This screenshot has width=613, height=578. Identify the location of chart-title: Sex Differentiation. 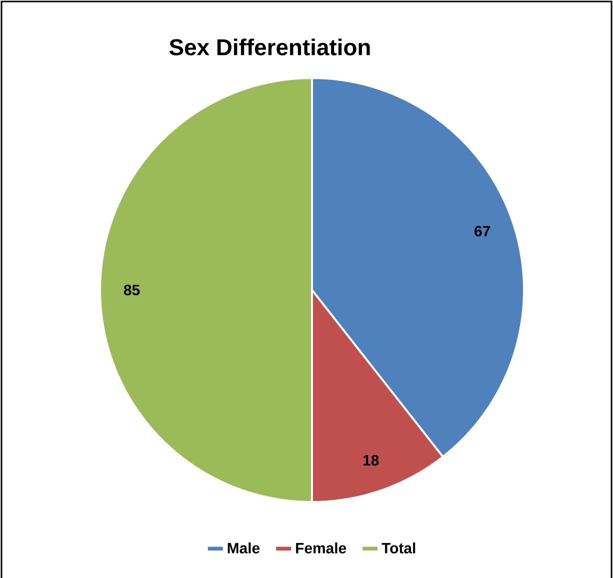
(269, 47).